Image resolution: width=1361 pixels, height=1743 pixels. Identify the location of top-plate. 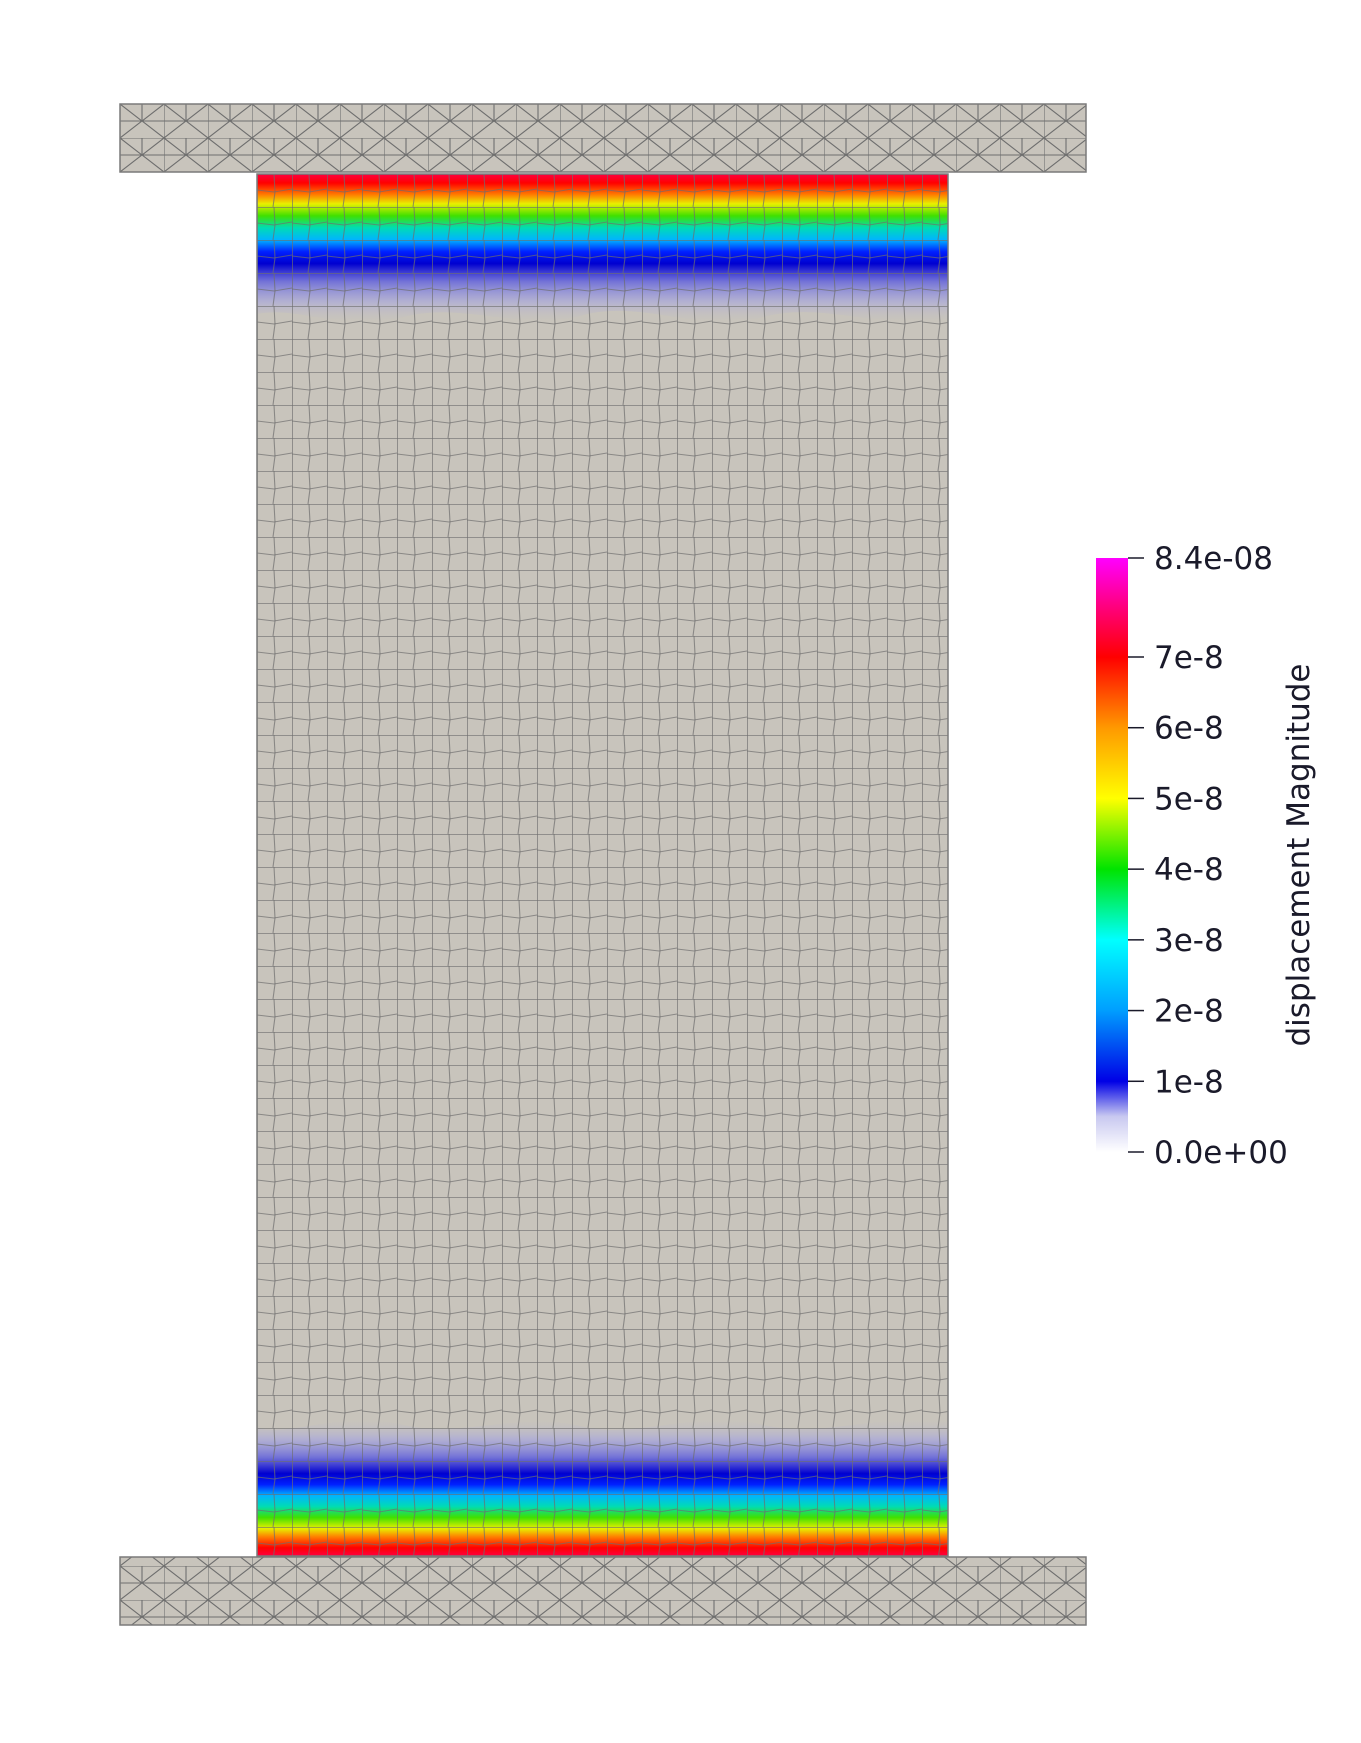
(603, 138).